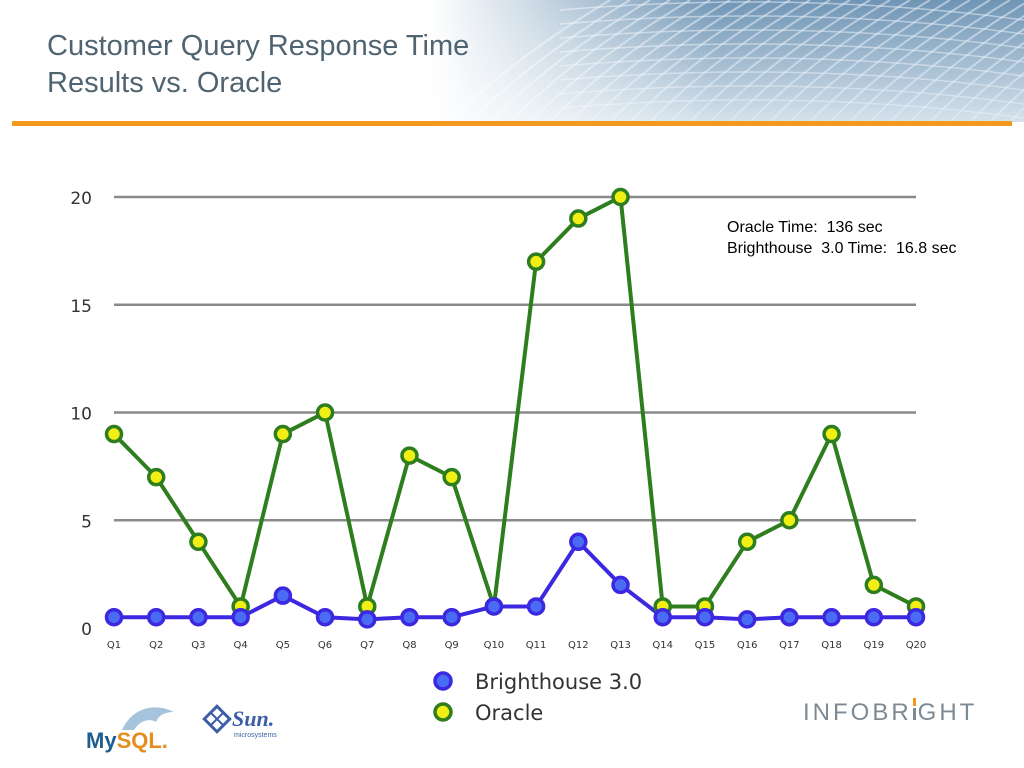 Image resolution: width=1024 pixels, height=768 pixels. Describe the element at coordinates (142, 740) in the screenshot. I see `mysql-logo-text-sql: SQL.` at that location.